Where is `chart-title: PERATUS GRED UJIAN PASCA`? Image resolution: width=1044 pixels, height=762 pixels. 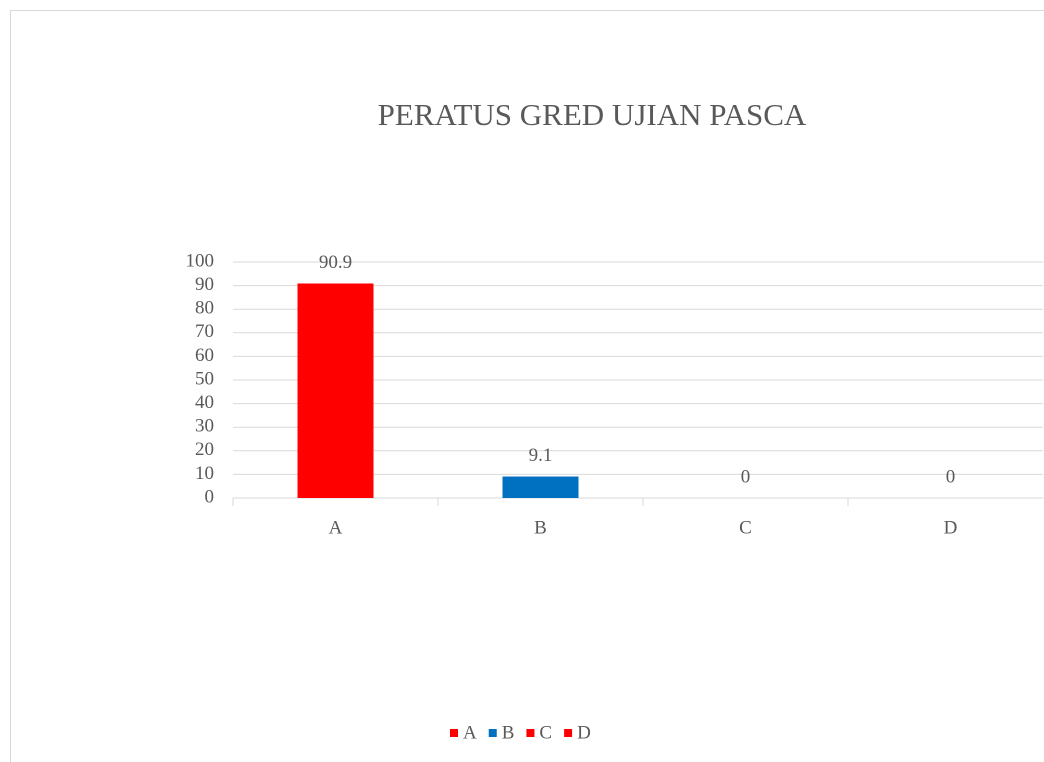 chart-title: PERATUS GRED UJIAN PASCA is located at coordinates (592, 114).